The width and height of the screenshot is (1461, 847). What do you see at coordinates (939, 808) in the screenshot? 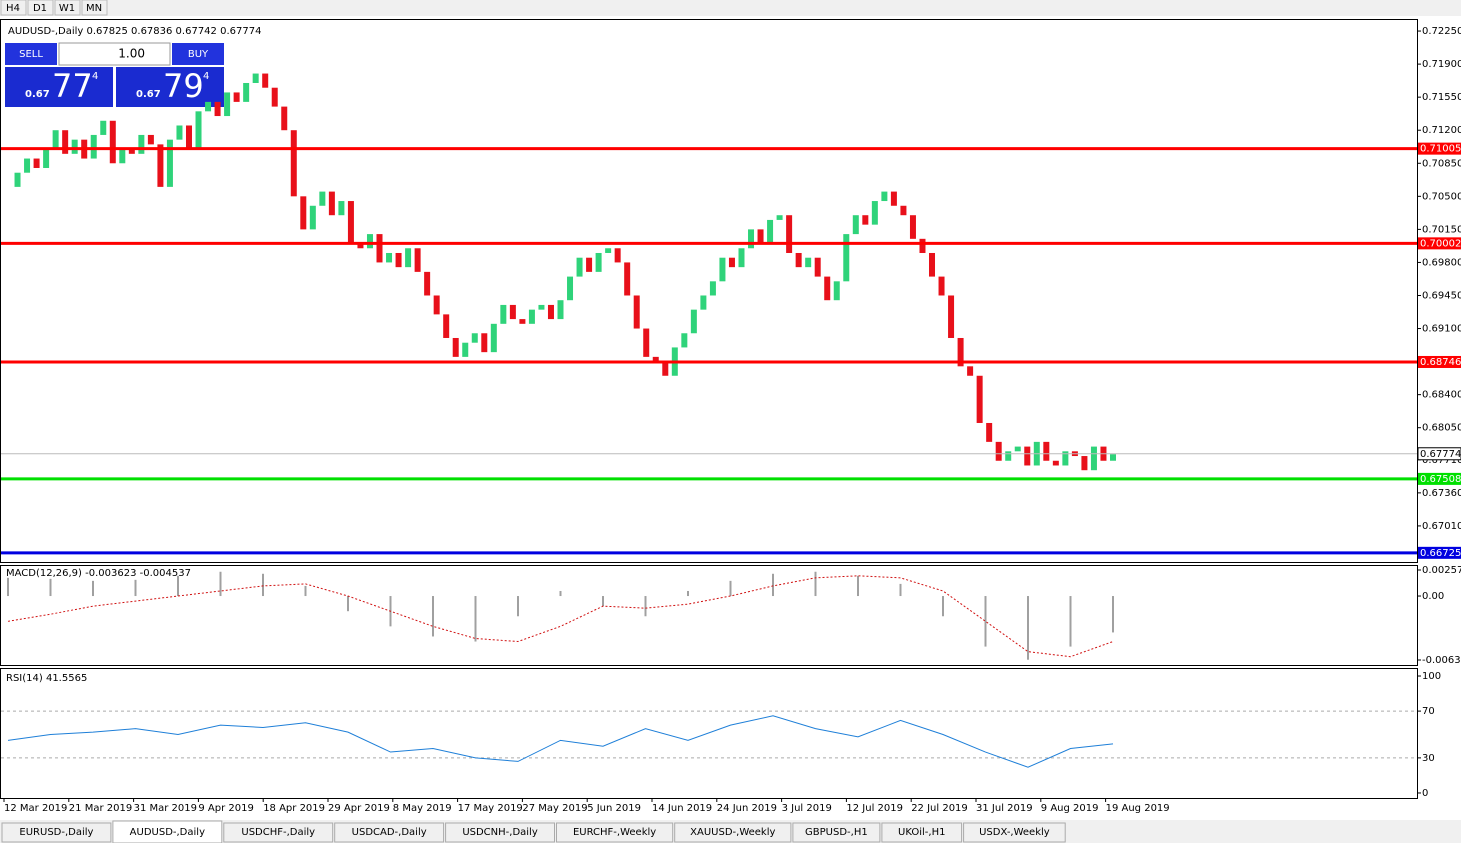
I see `x-tick-label: 22 Jul 2019` at bounding box center [939, 808].